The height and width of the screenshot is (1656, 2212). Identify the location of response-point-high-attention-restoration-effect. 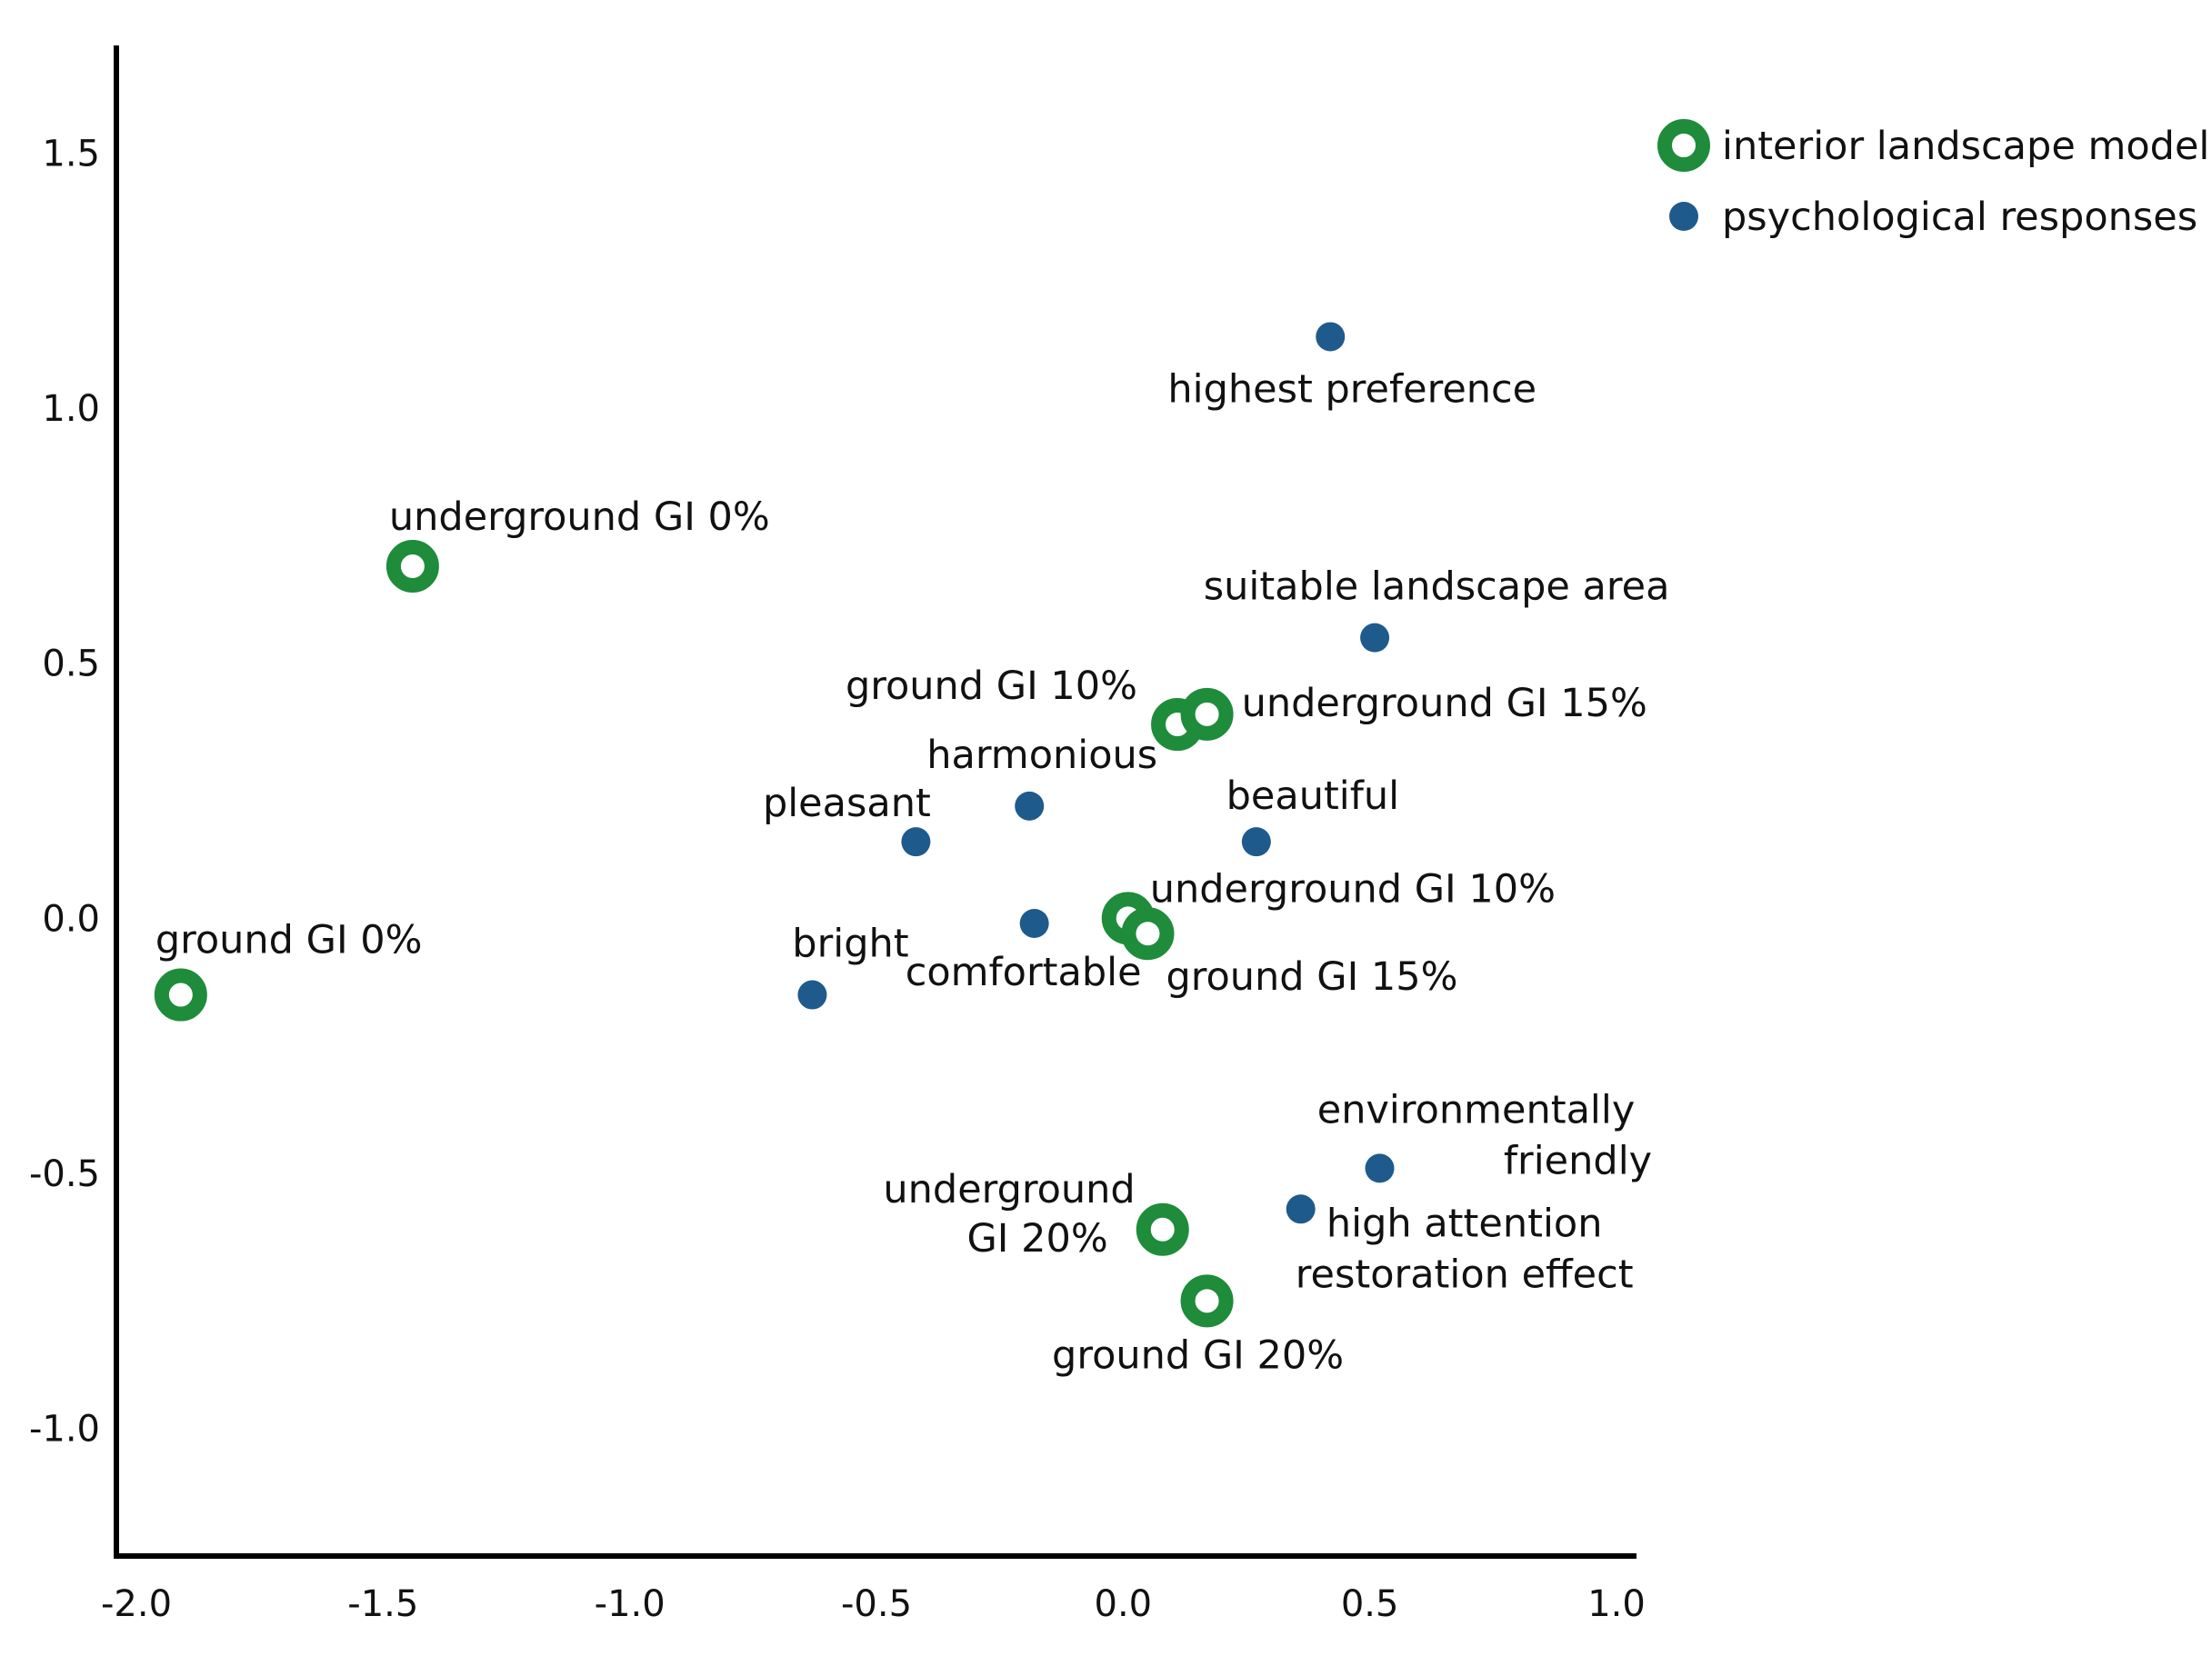
(1301, 1209).